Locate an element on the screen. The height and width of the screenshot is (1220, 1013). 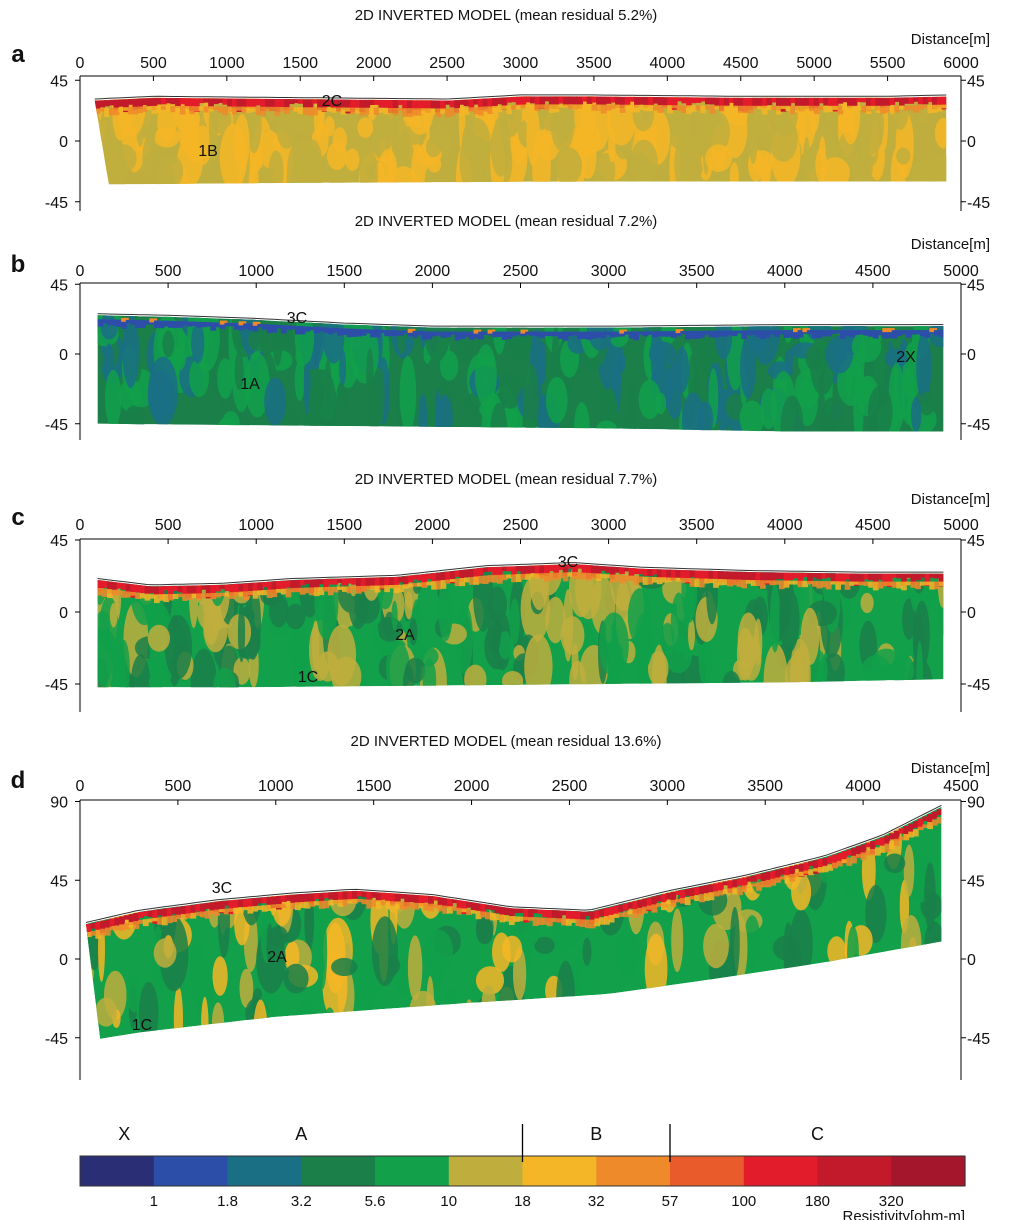
class-label: A is located at coordinates (301, 1134).